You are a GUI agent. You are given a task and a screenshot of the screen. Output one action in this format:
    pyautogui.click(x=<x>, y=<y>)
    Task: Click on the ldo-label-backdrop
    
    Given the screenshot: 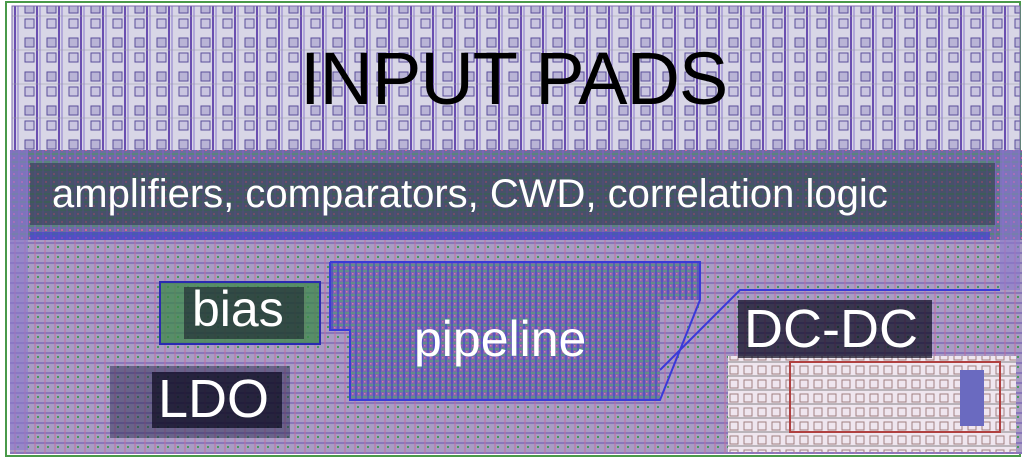 What is the action you would take?
    pyautogui.click(x=217, y=400)
    